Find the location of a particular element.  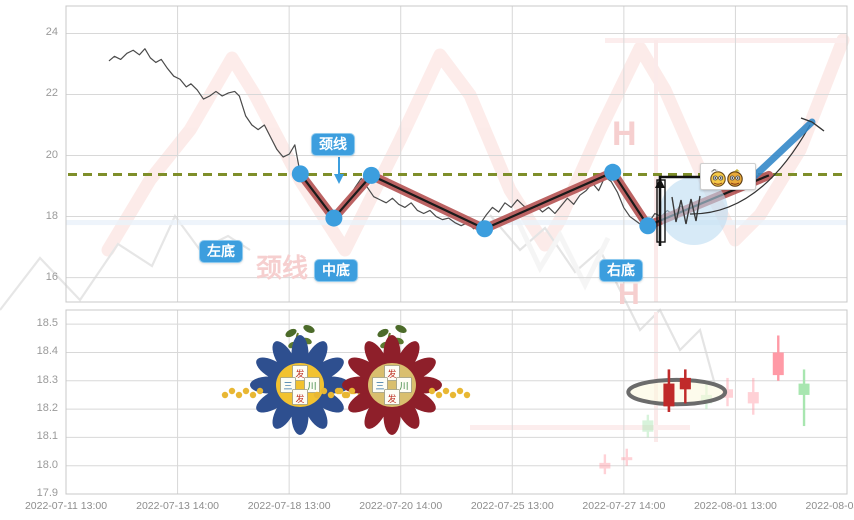

bracket-annotation is located at coordinates (679, 210).